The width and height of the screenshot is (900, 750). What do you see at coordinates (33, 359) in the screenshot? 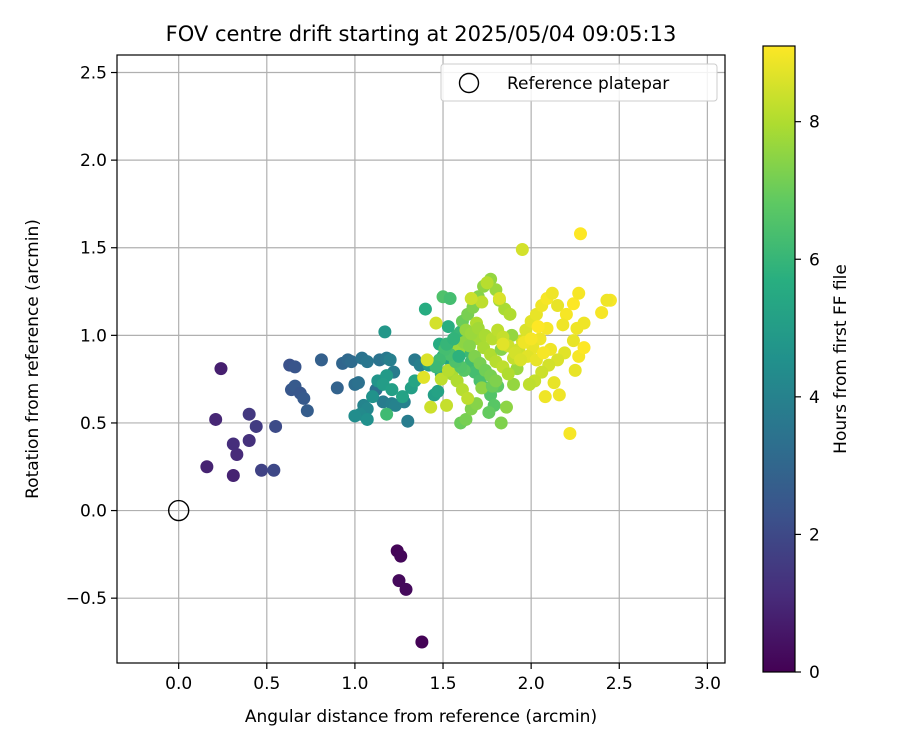
I see `y-axis-label: Rotation from reference (arcmin)` at bounding box center [33, 359].